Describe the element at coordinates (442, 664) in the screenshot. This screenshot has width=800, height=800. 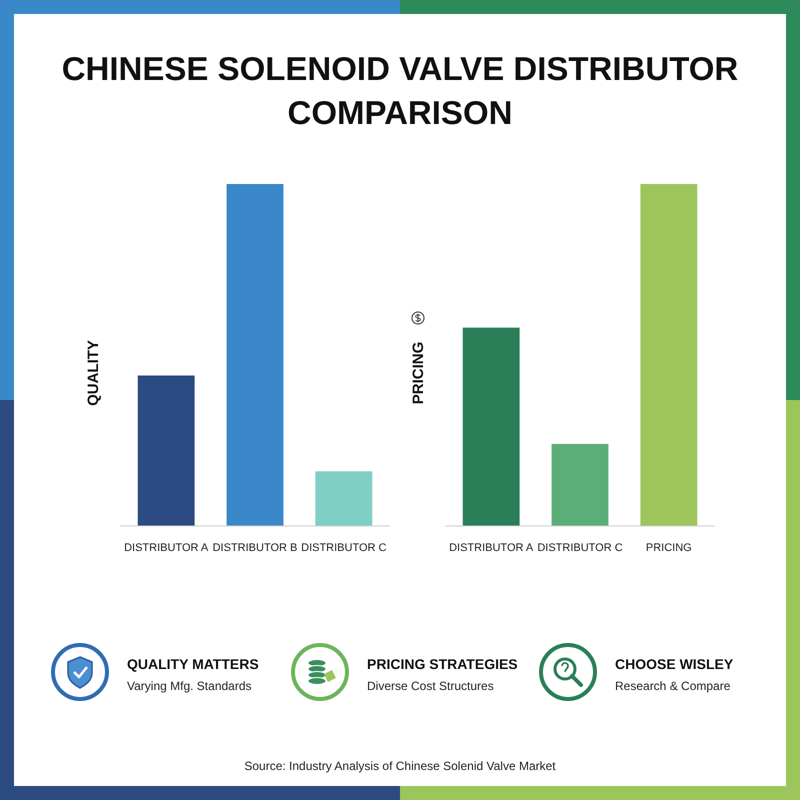
I see `text: PRICING STRATEGIES` at that location.